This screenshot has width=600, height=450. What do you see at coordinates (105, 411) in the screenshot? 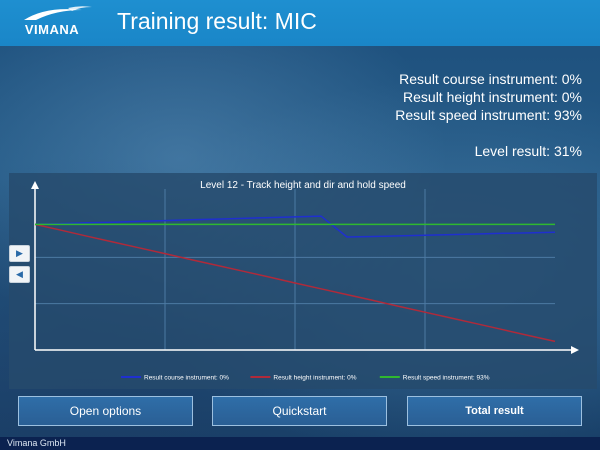
I see `open-options-button: Open options` at bounding box center [105, 411].